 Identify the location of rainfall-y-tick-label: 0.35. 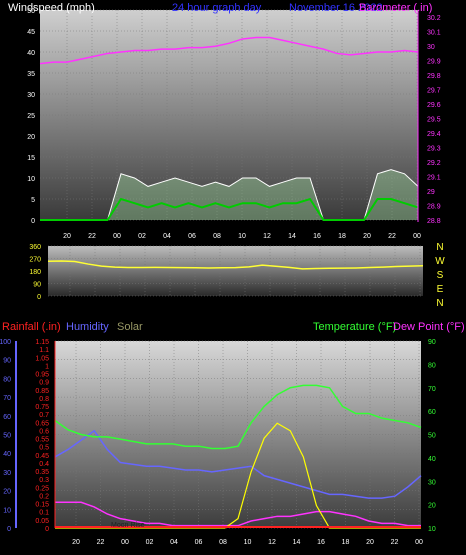
(42, 472).